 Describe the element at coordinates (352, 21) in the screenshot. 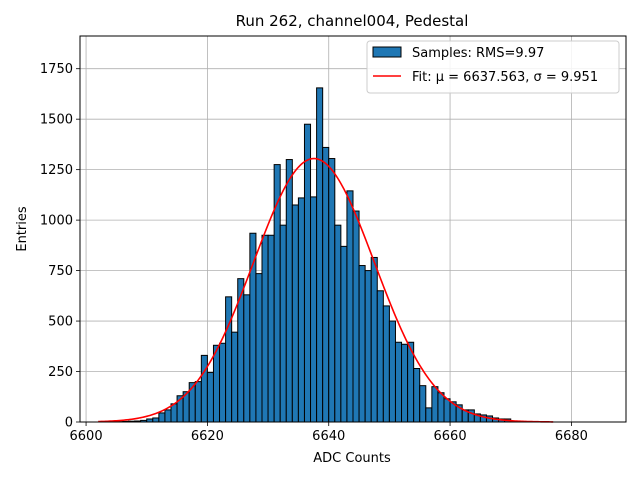

I see `chart-title: Run 262, channel004, Pedestal` at that location.